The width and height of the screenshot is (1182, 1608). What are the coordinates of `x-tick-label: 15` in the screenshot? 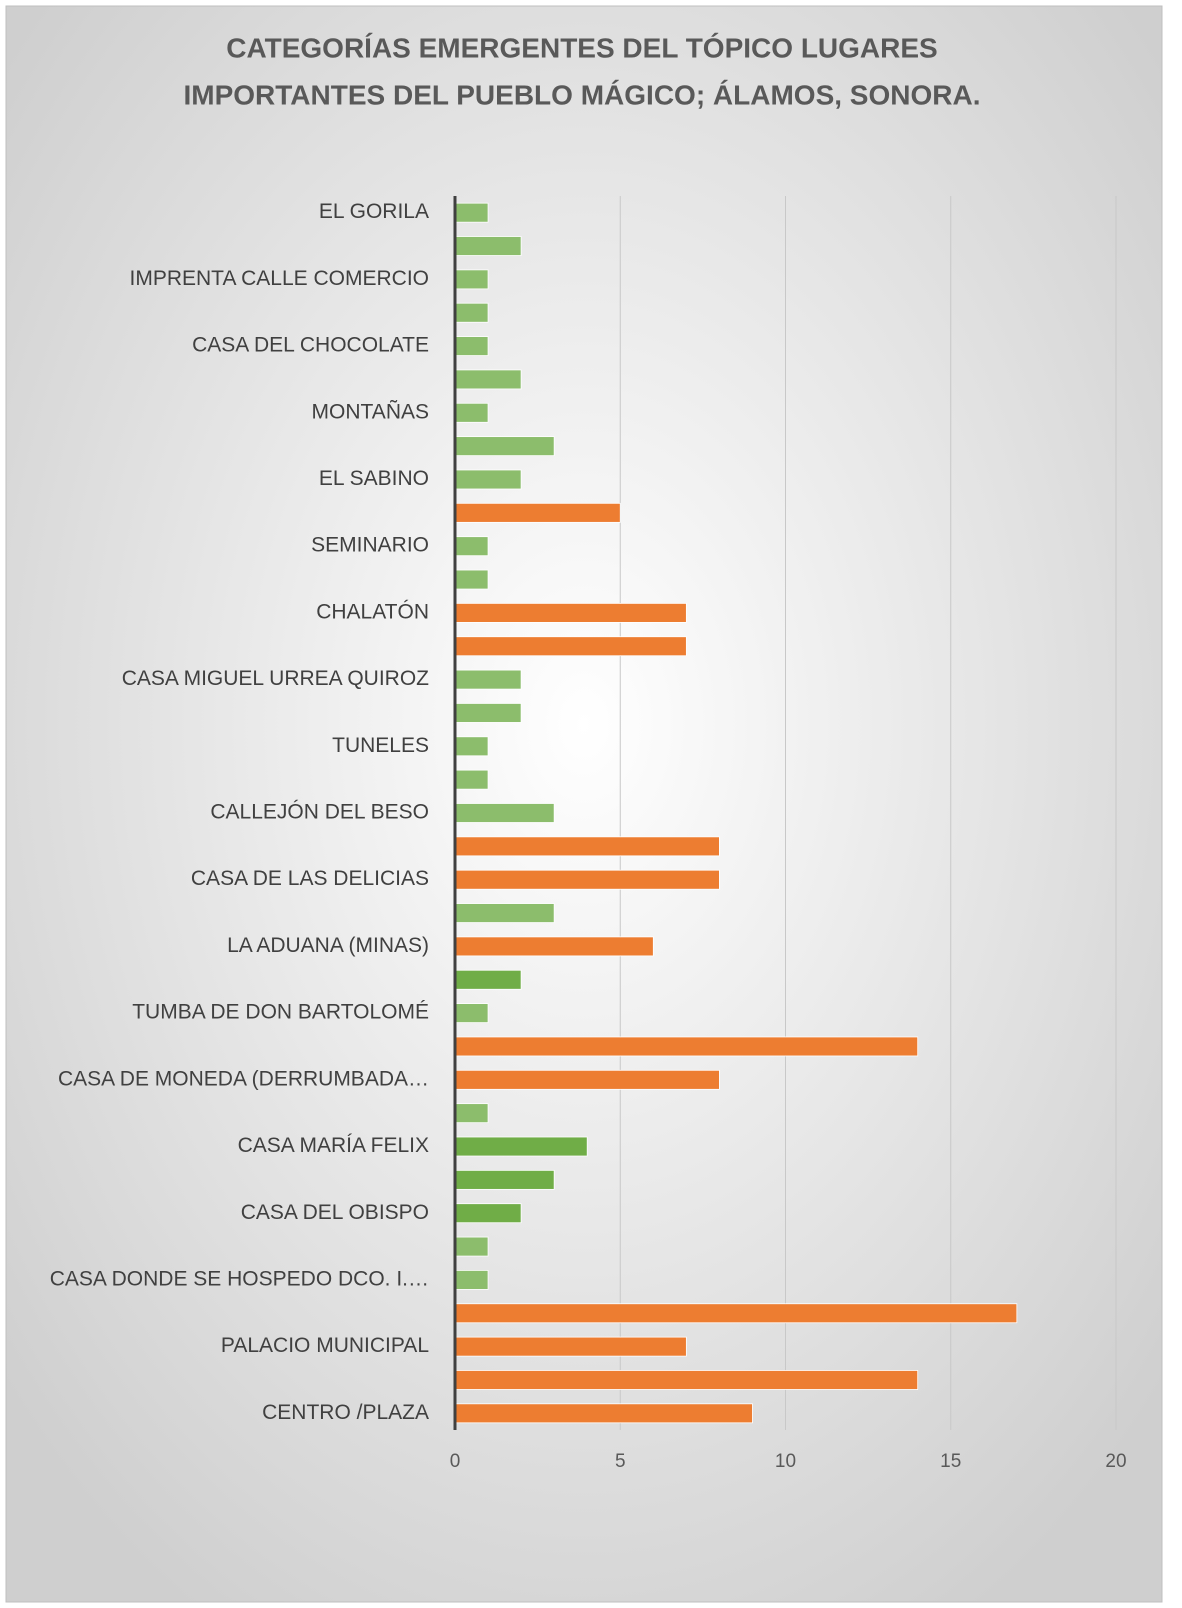 It's located at (950, 1461).